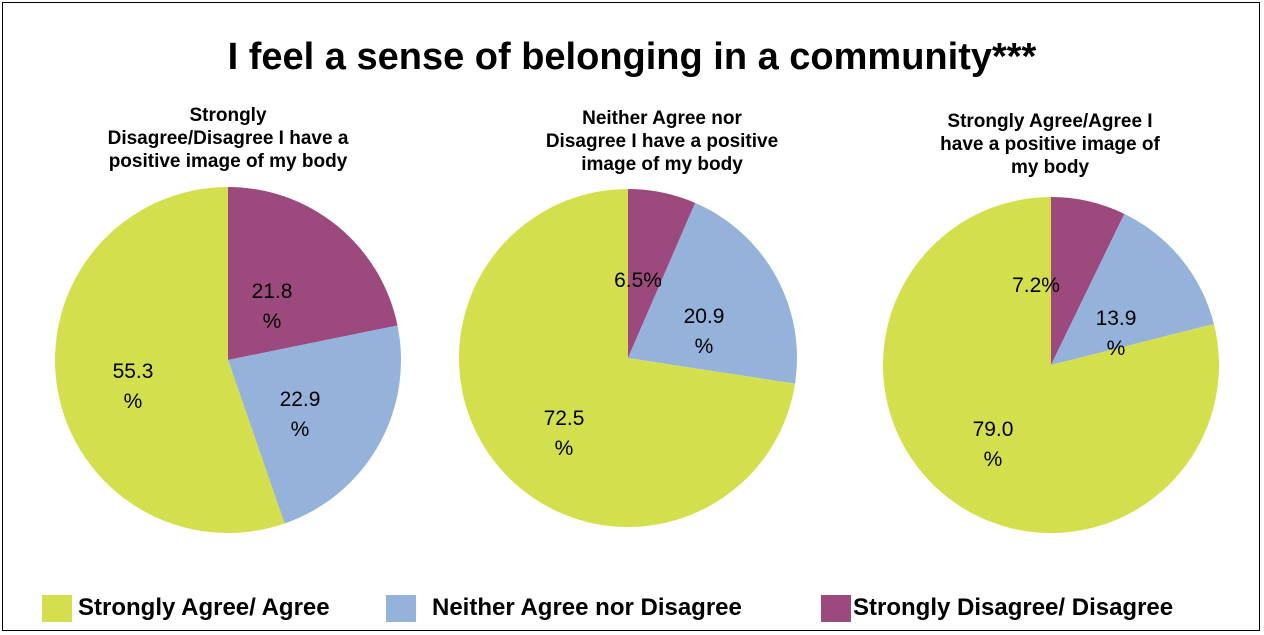  I want to click on pie-2-slice-agree, so click(627, 358).